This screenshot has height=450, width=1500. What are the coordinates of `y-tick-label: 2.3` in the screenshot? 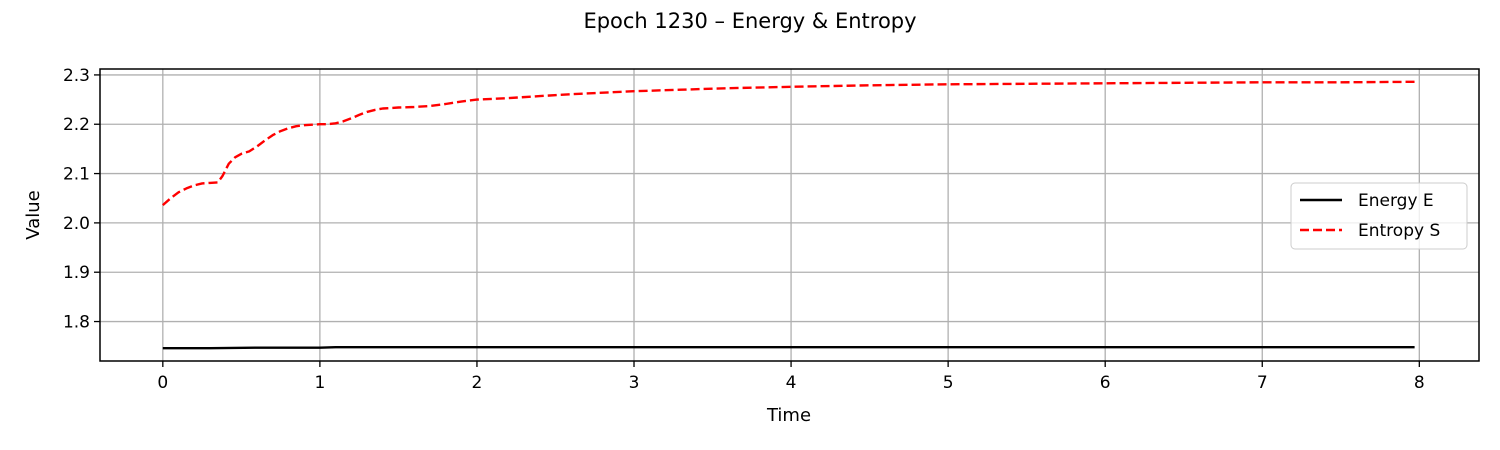 It's located at (76, 76).